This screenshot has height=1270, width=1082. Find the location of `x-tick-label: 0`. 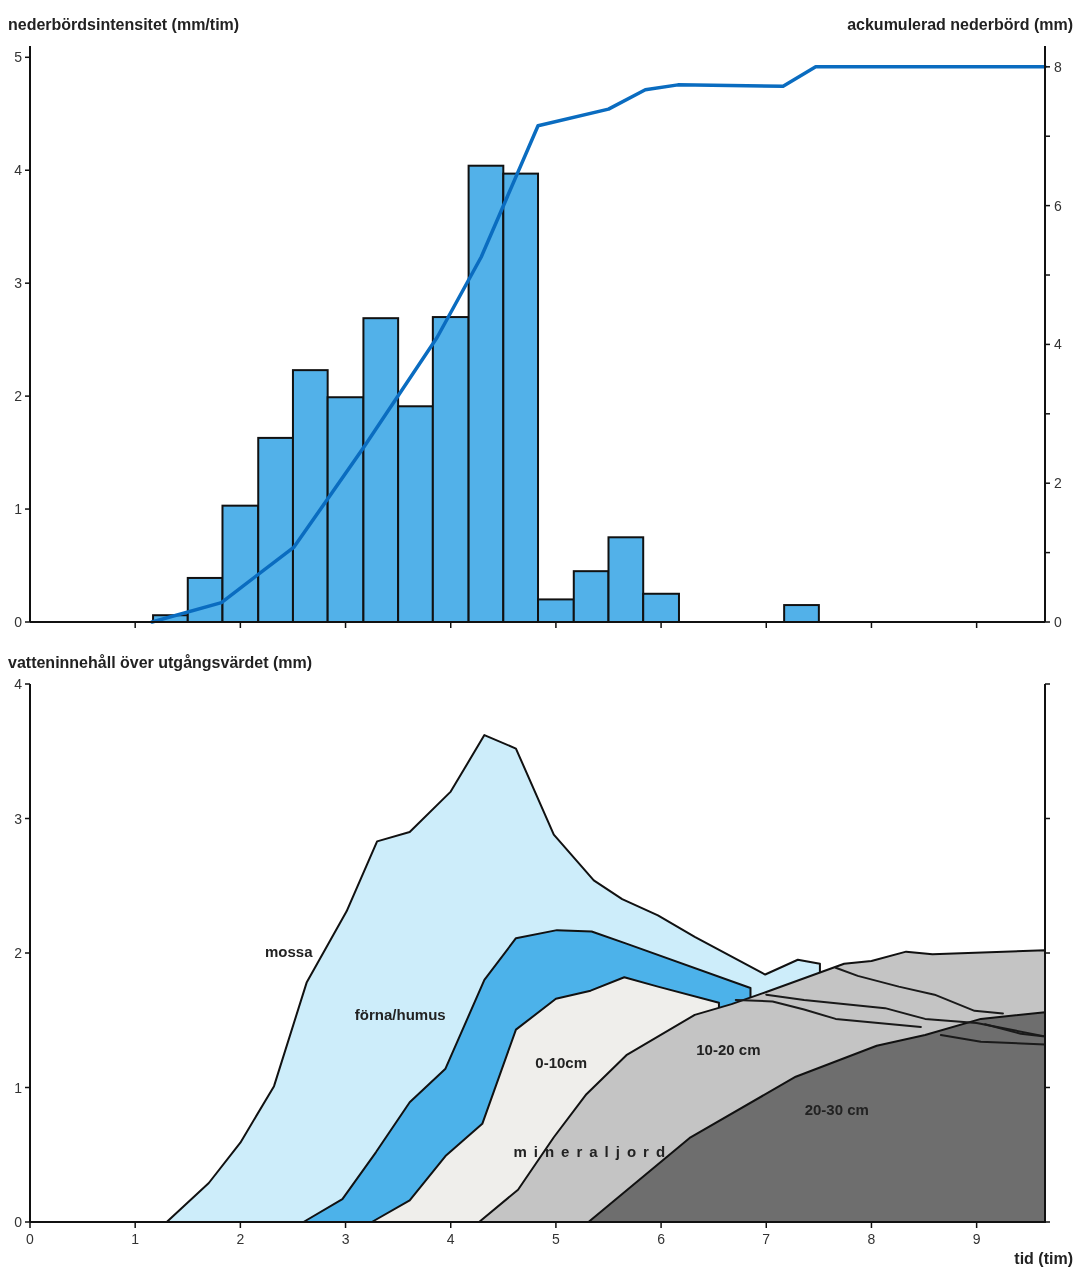

x-tick-label: 0 is located at coordinates (30, 1239).